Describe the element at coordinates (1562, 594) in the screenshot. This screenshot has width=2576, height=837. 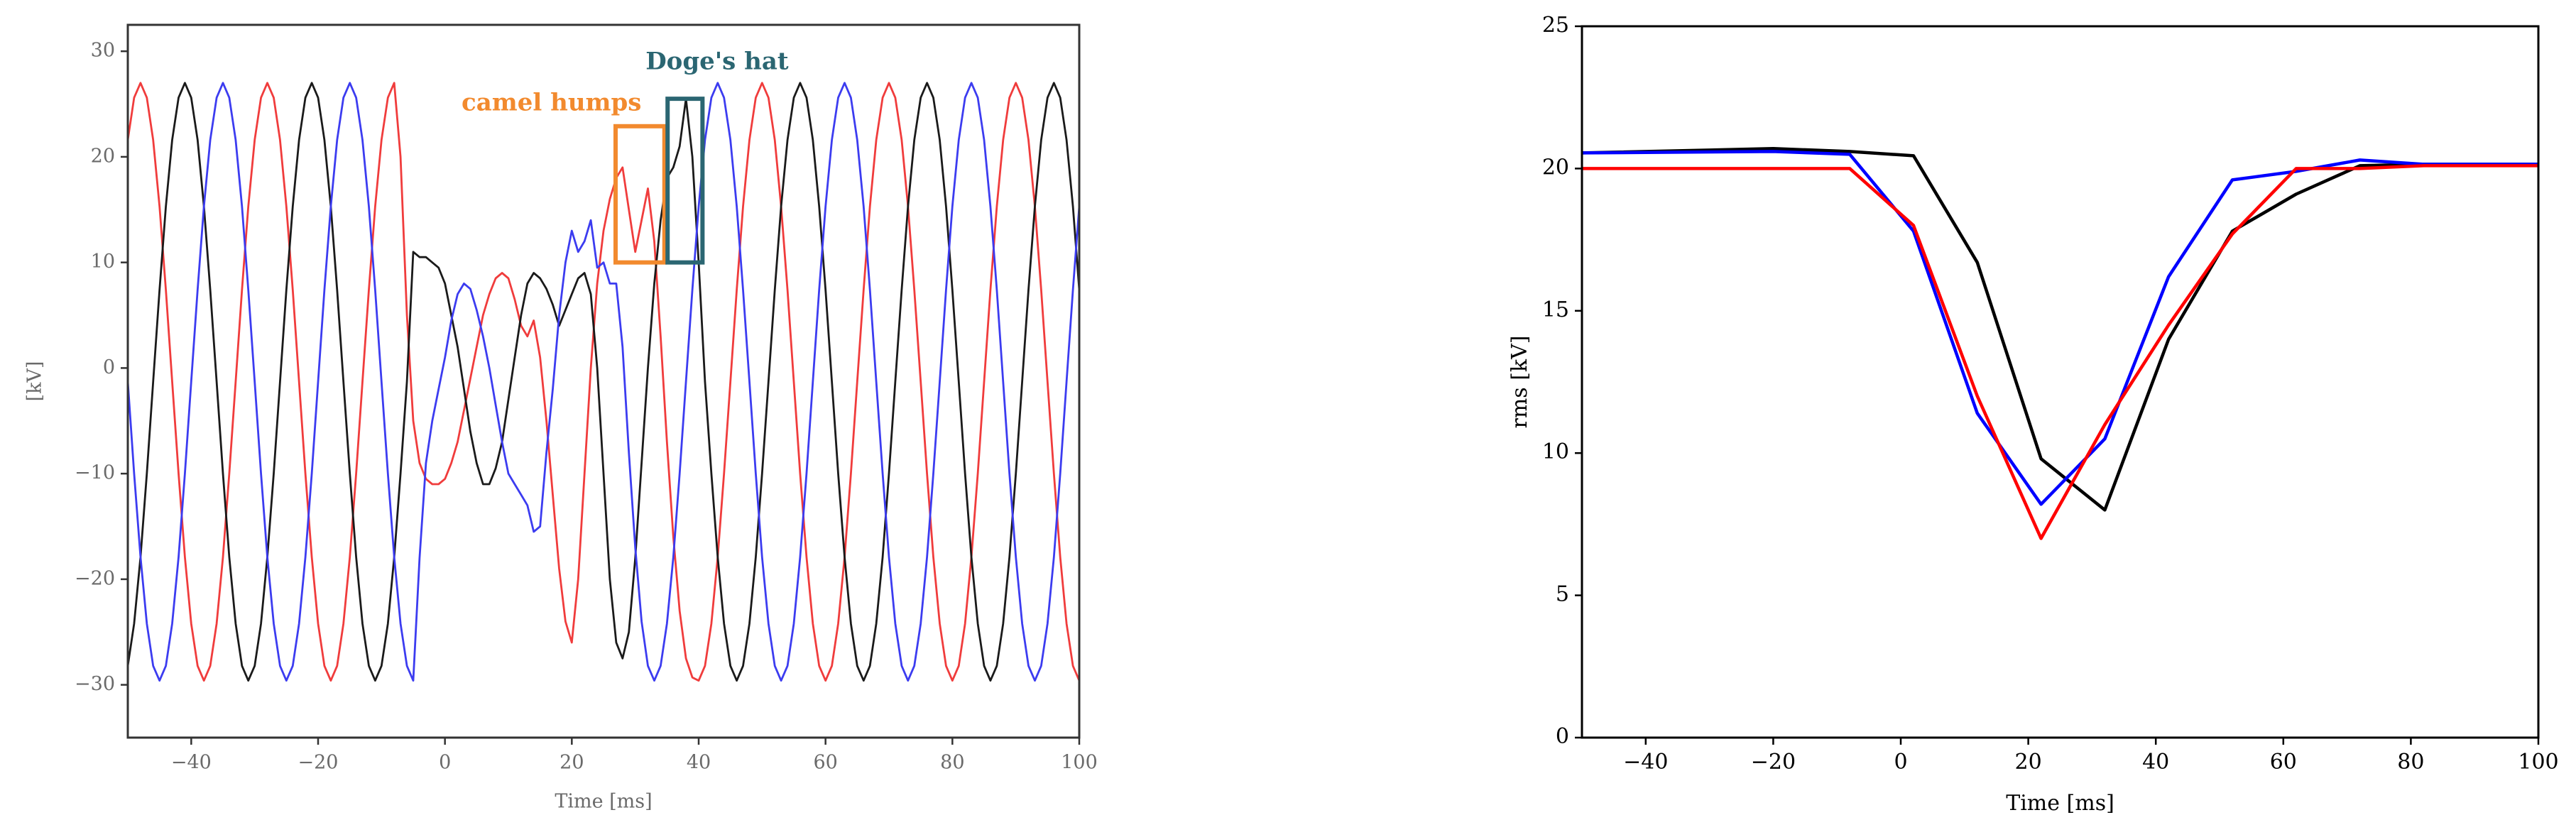
I see `y-tick-label: 5` at that location.